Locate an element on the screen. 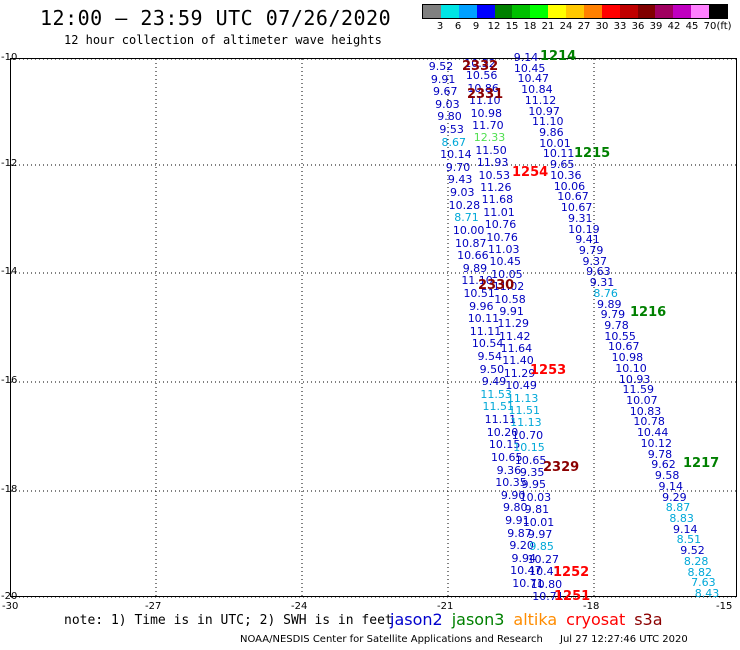 This screenshot has height=650, width=740. swh-value: 10.28 is located at coordinates (464, 205).